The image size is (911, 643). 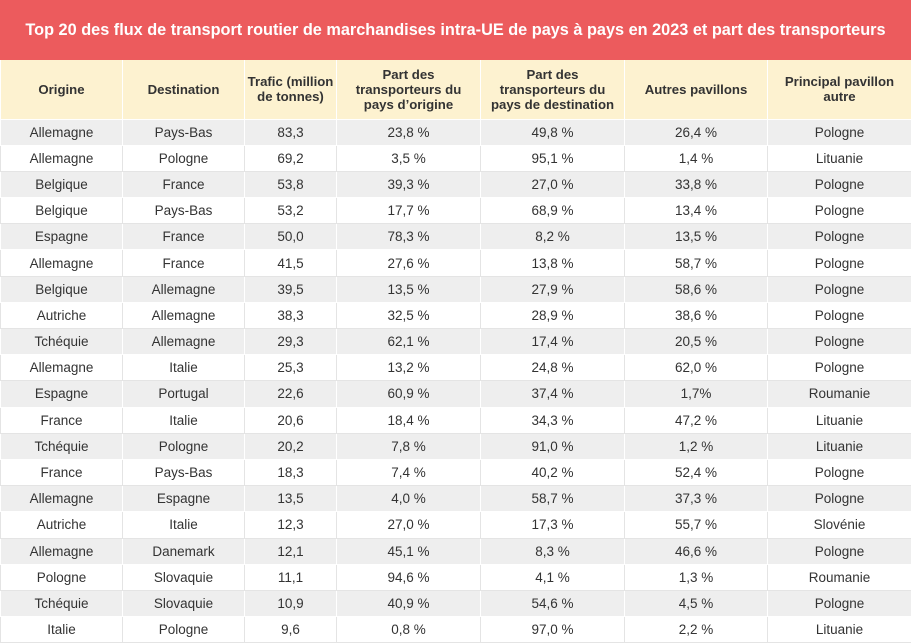 I want to click on part-origine-cell: 0,8 %, so click(x=408, y=629).